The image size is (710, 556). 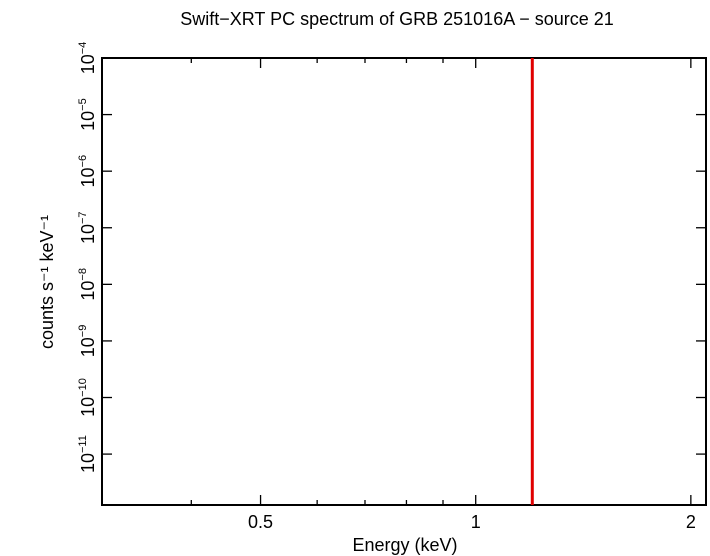 What do you see at coordinates (83, 217) in the screenshot?
I see `y-tick-exponent: −7` at bounding box center [83, 217].